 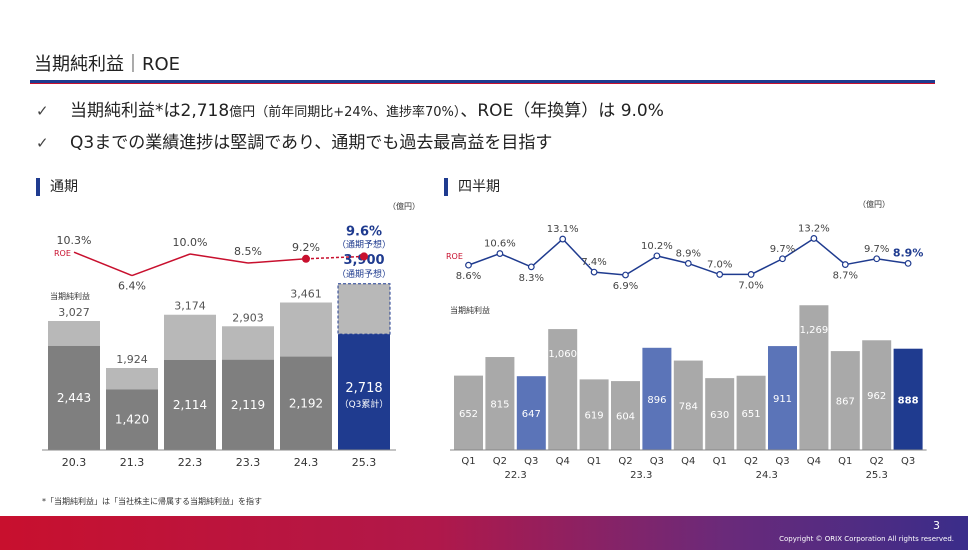 I want to click on quarter-value-label: 815, so click(x=499, y=405).